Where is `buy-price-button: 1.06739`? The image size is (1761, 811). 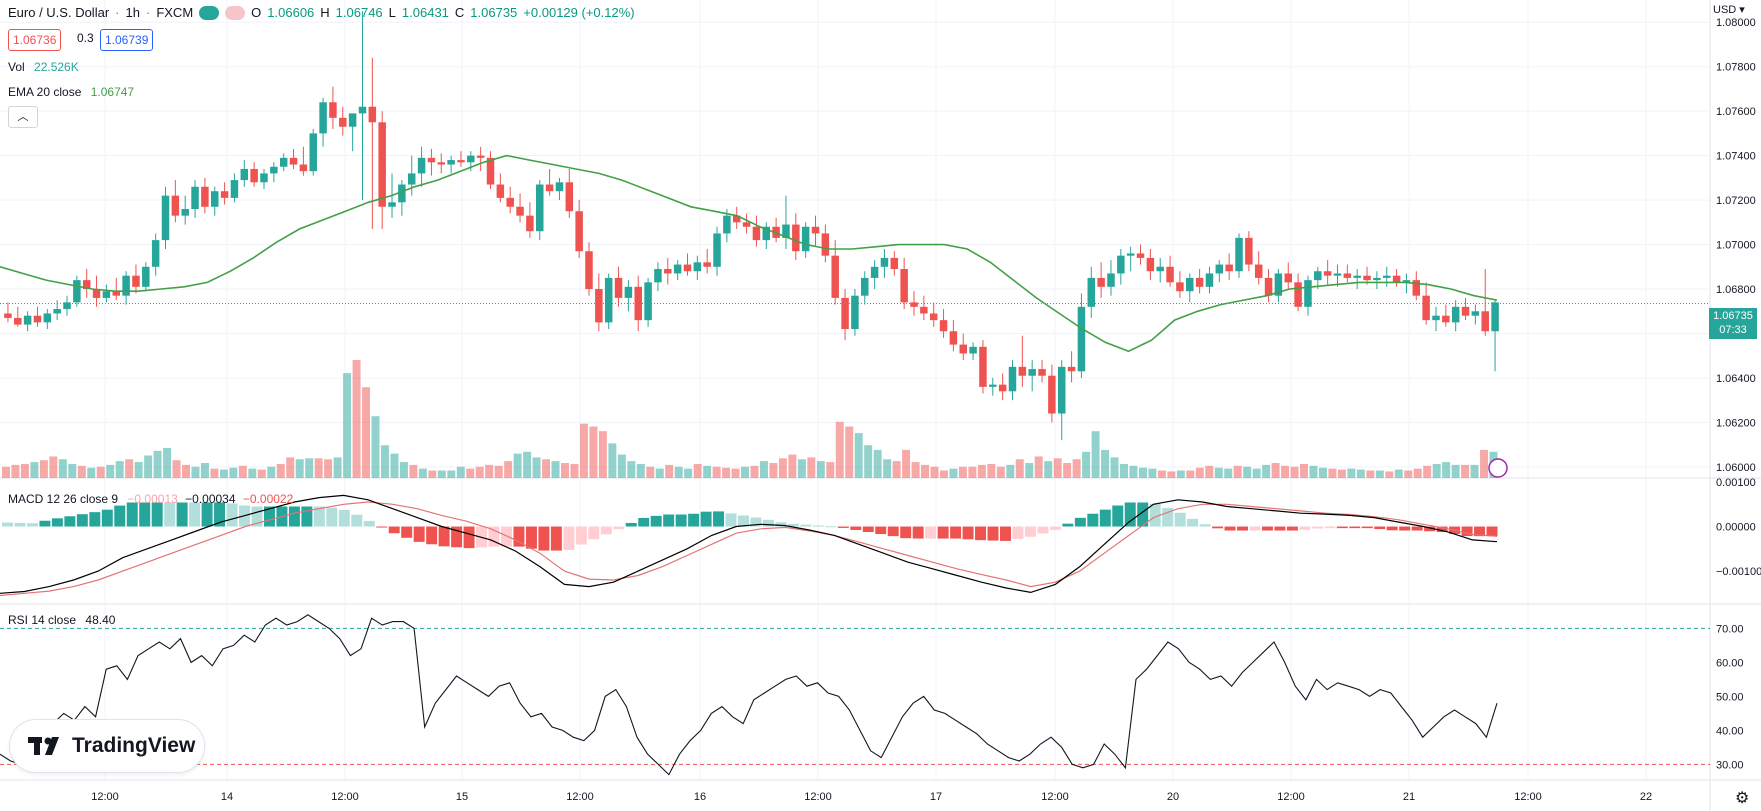
buy-price-button: 1.06739 is located at coordinates (127, 40).